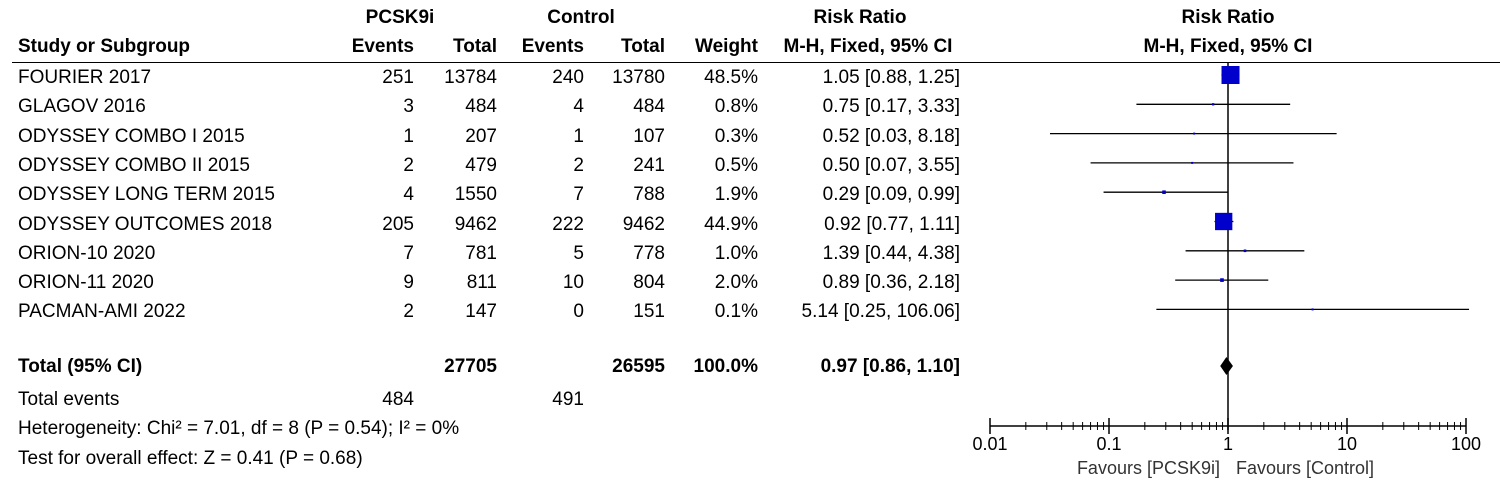 The image size is (1500, 495). I want to click on total-events-label: Total events, so click(69, 399).